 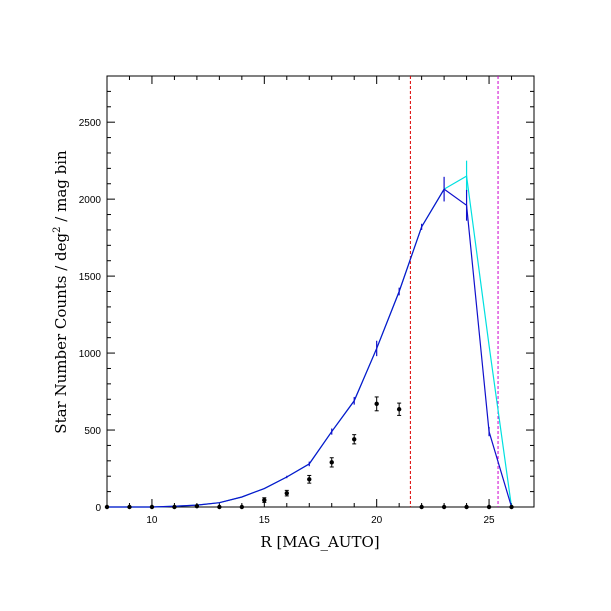 What do you see at coordinates (57, 229) in the screenshot?
I see `y-axis-title-sup: 2` at bounding box center [57, 229].